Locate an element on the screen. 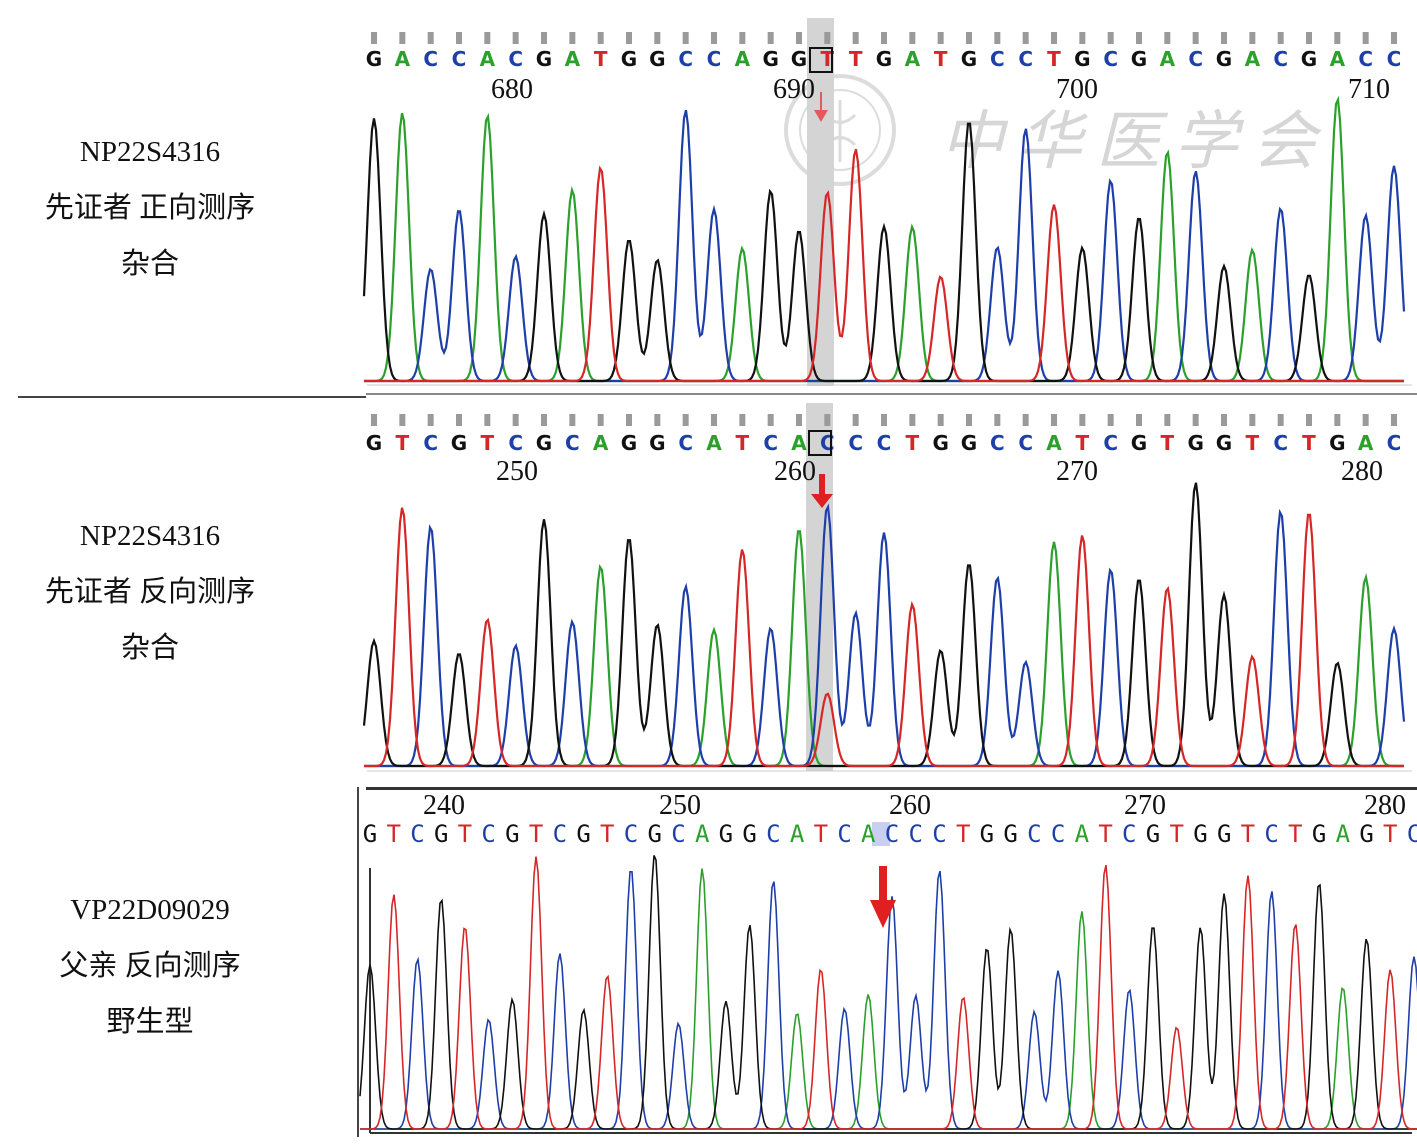  divider-left-top is located at coordinates (192, 397).